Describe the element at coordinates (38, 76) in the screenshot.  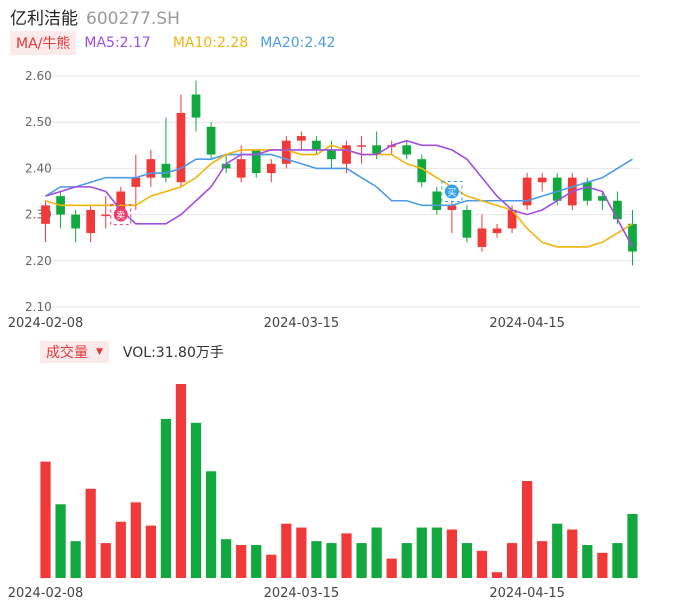
I see `y-tick-label: 2.60` at that location.